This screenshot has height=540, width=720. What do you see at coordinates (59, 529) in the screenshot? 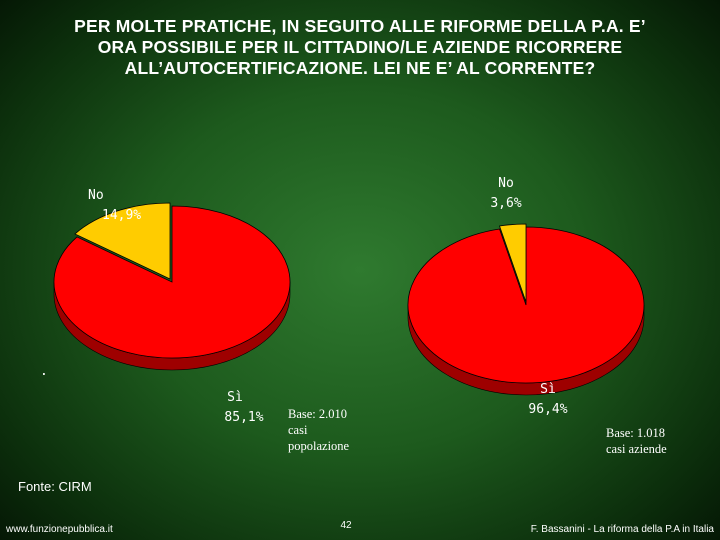
I see `footer-website: www.funzionepubblica.it` at bounding box center [59, 529].